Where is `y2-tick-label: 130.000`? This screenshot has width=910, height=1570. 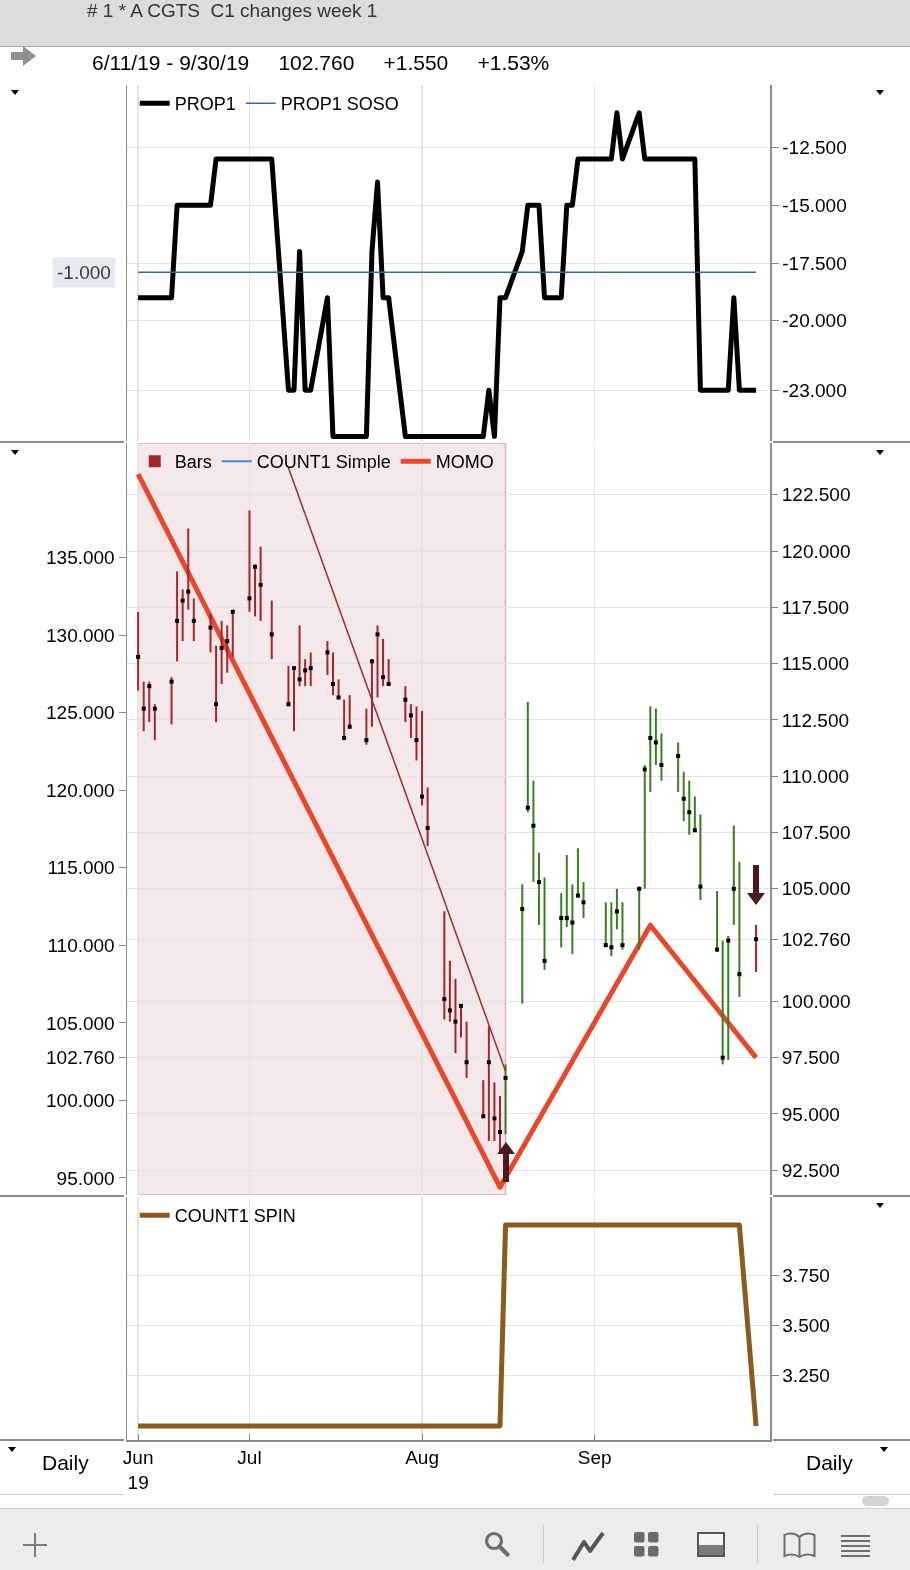 y2-tick-label: 130.000 is located at coordinates (80, 635).